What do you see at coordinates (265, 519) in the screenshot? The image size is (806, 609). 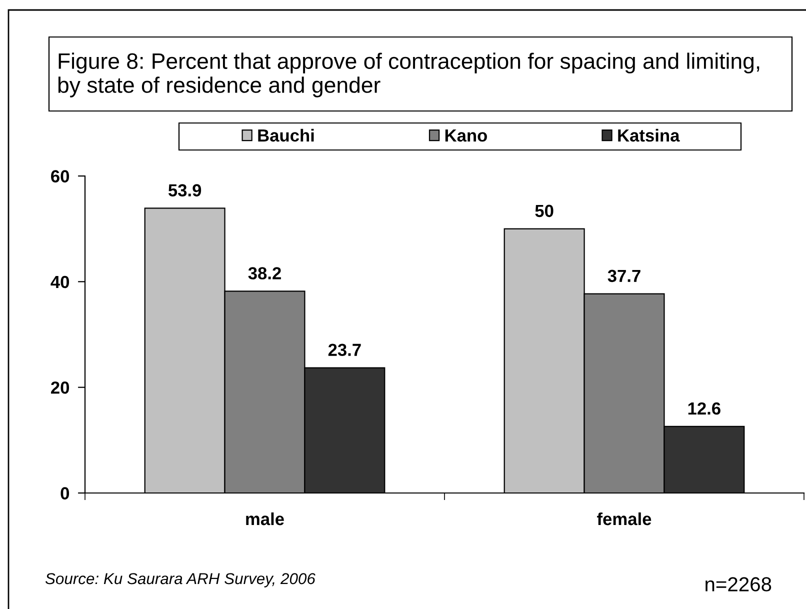 I see `x-tick-label: male` at bounding box center [265, 519].